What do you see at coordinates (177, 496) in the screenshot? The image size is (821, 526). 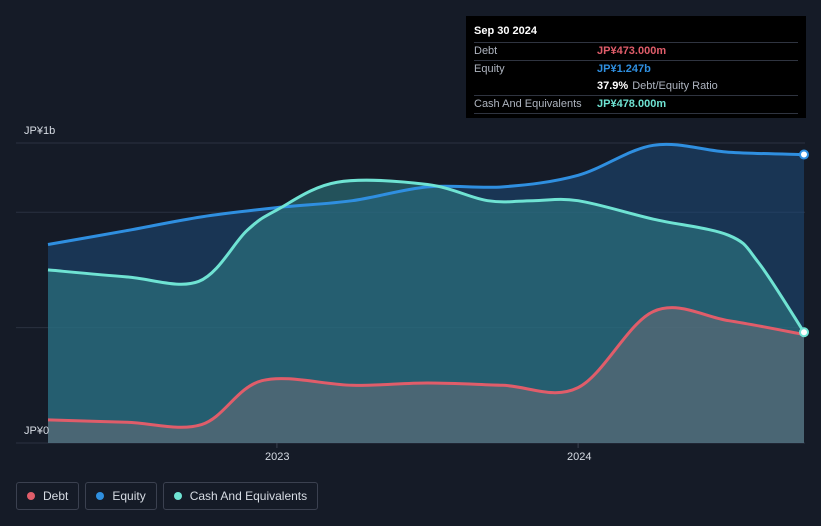 I see `legend-dot-cash-icon` at bounding box center [177, 496].